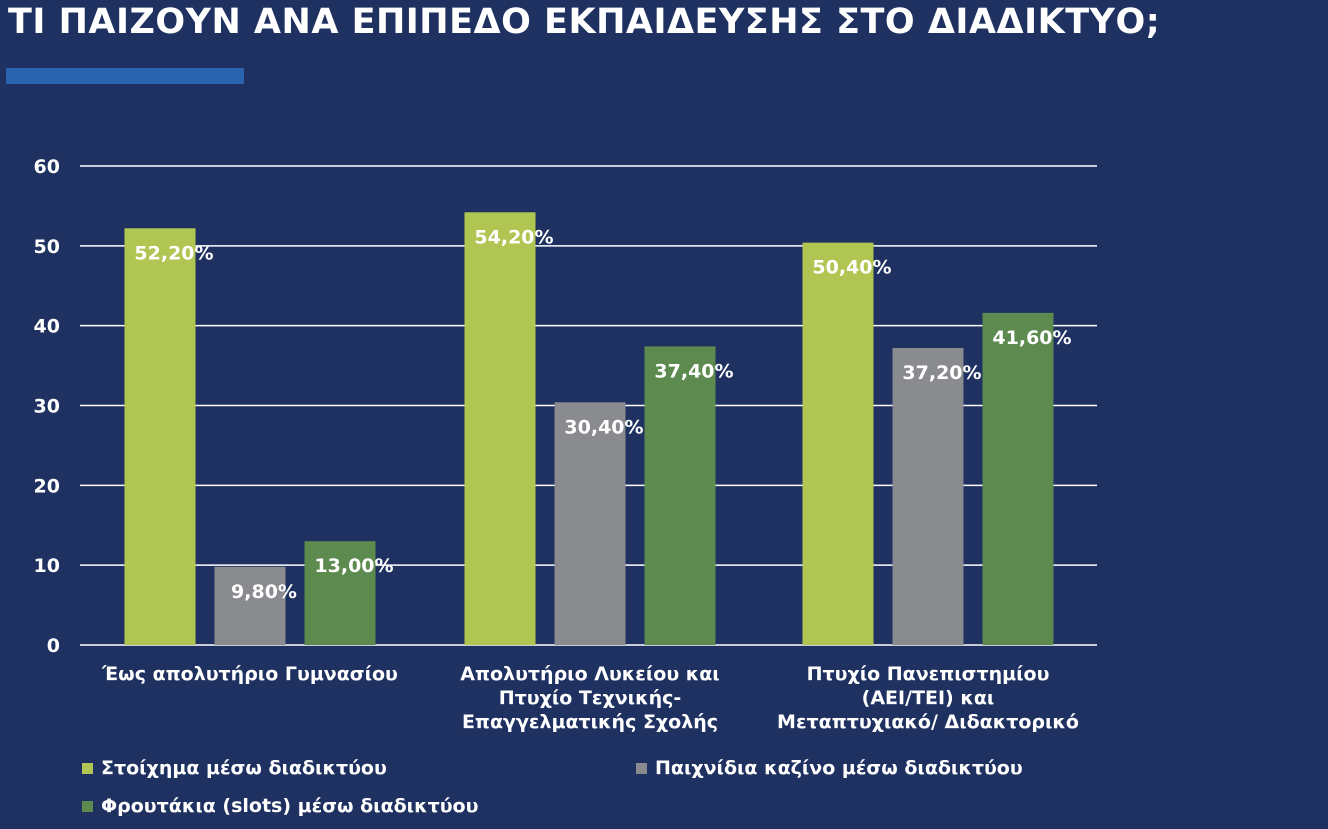 The height and width of the screenshot is (829, 1328). Describe the element at coordinates (53, 646) in the screenshot. I see `y-tick-label: 0` at that location.